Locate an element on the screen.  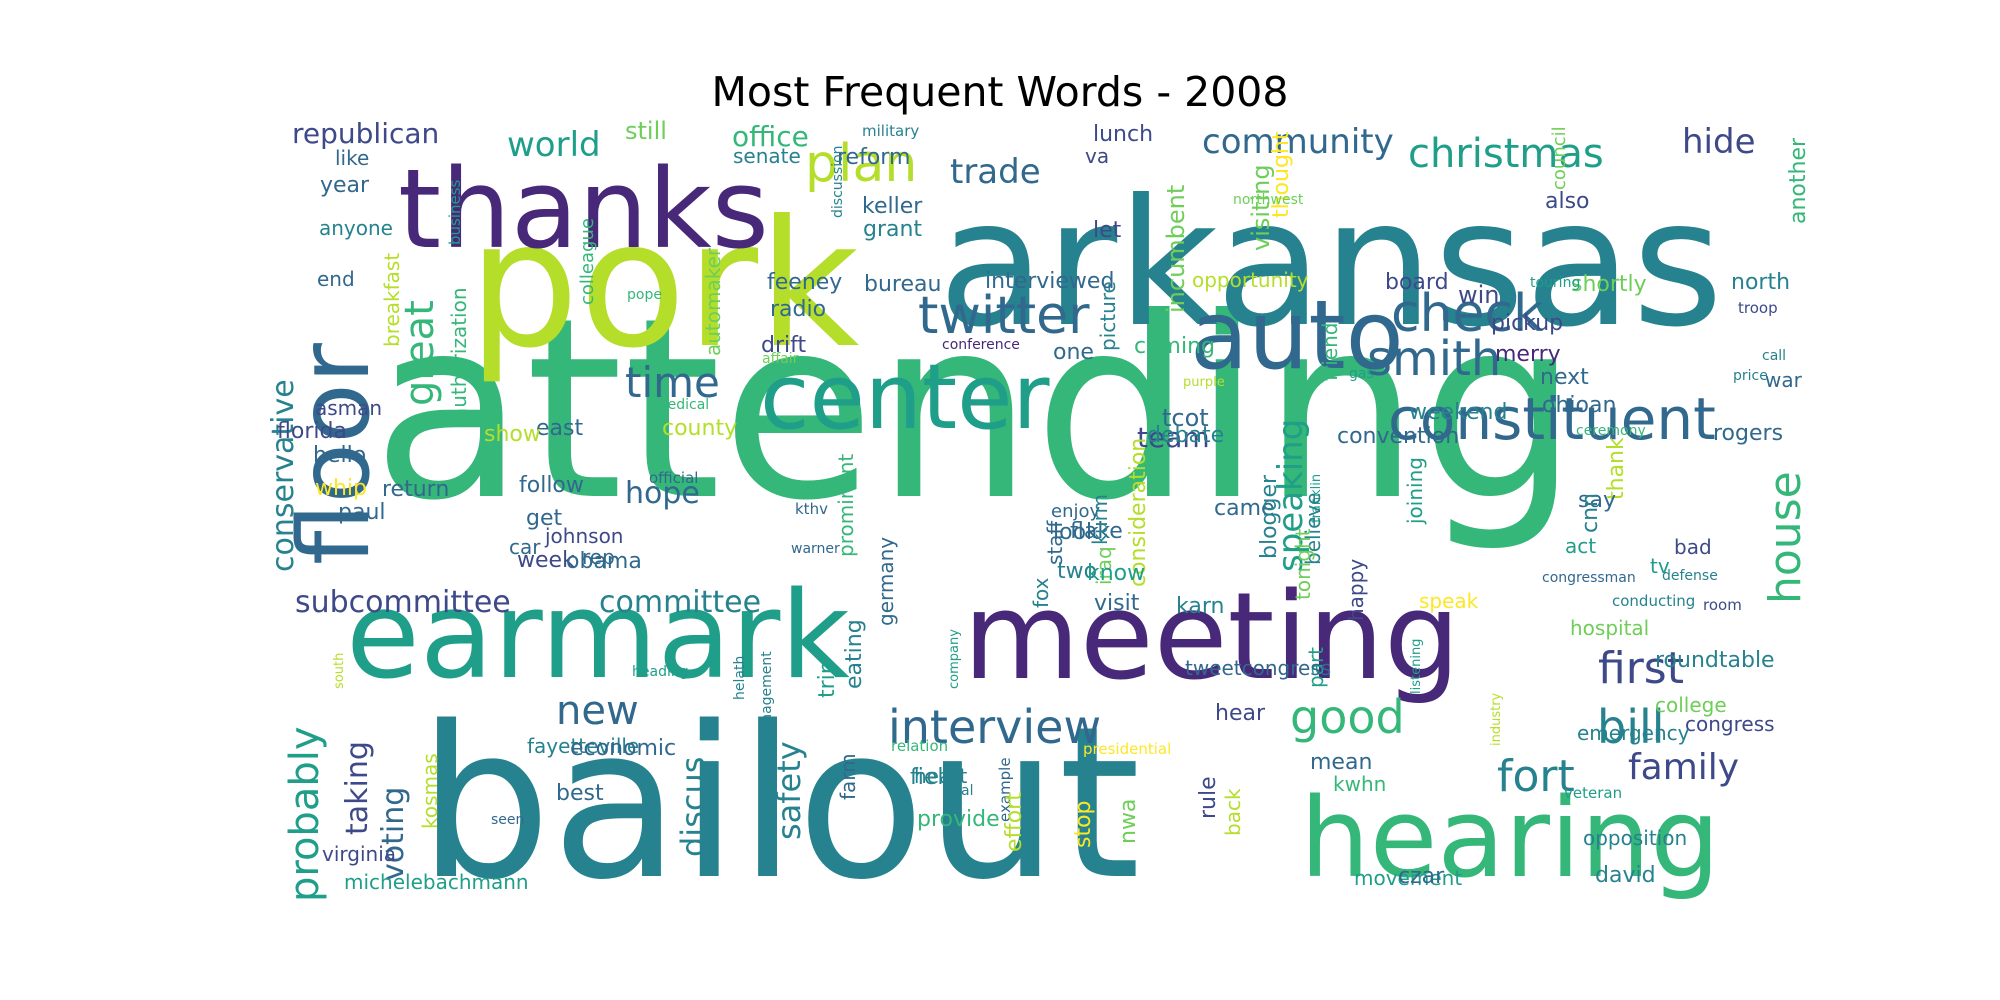
word-helath: helath is located at coordinates (740, 678).